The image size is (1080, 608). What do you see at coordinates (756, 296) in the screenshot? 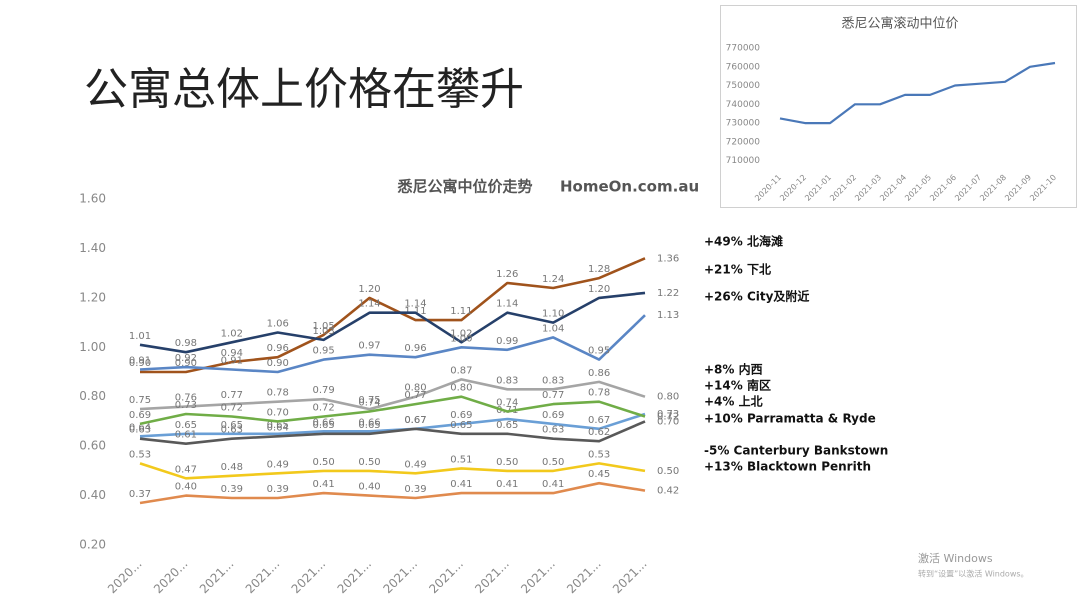
I see `legend-label: +26% City及附近` at bounding box center [756, 296].